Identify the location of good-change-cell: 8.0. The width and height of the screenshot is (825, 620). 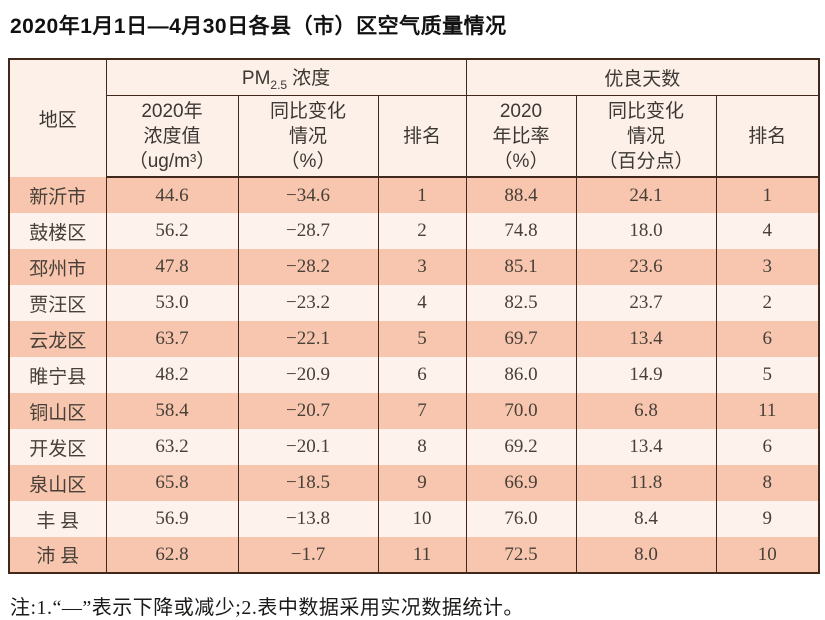
(646, 555).